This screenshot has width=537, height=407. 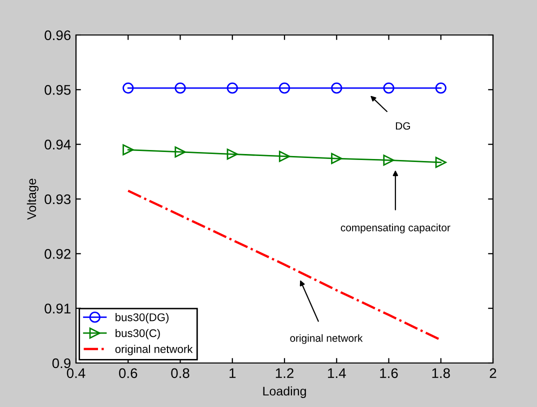 What do you see at coordinates (57, 145) in the screenshot?
I see `y-tick-label: 0.94` at bounding box center [57, 145].